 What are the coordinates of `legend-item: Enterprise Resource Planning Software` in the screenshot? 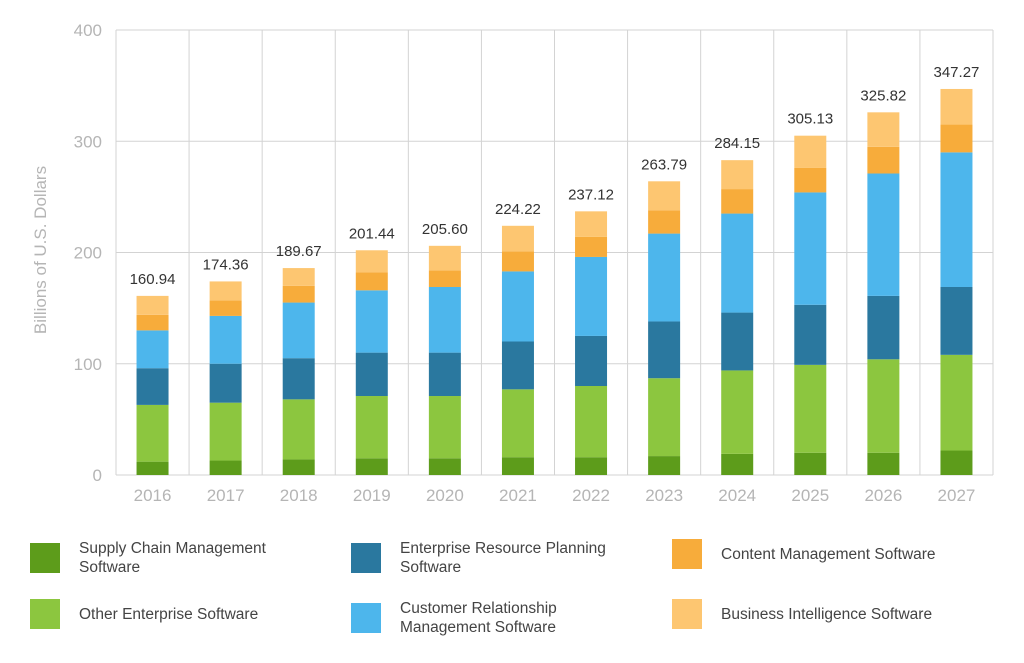 It's located at (490, 558).